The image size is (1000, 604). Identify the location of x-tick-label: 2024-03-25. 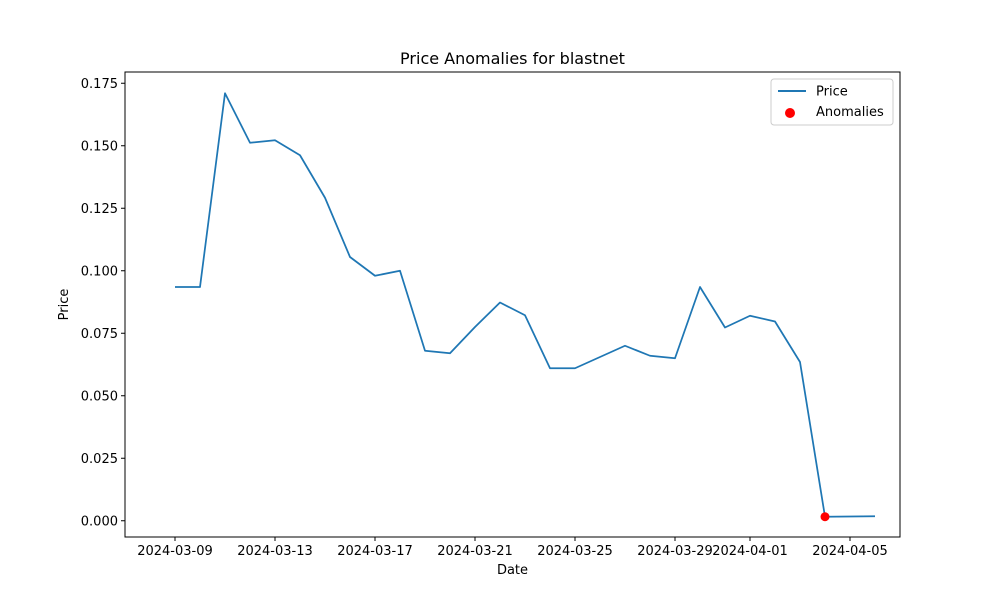
(575, 551).